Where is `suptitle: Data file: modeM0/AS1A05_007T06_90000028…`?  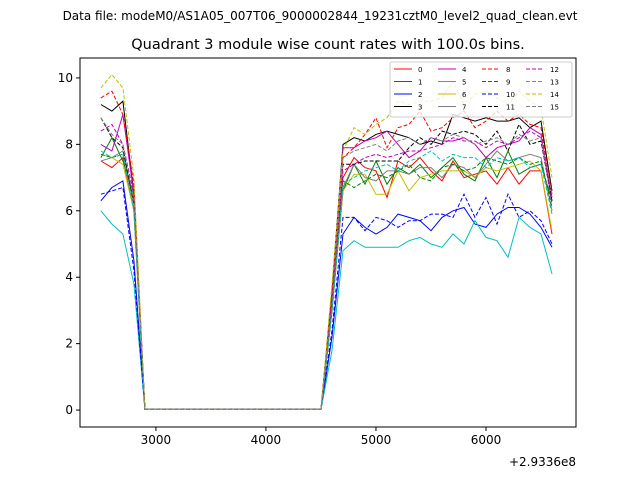
suptitle: Data file: modeM0/AS1A05_007T06_90000028… is located at coordinates (320, 16).